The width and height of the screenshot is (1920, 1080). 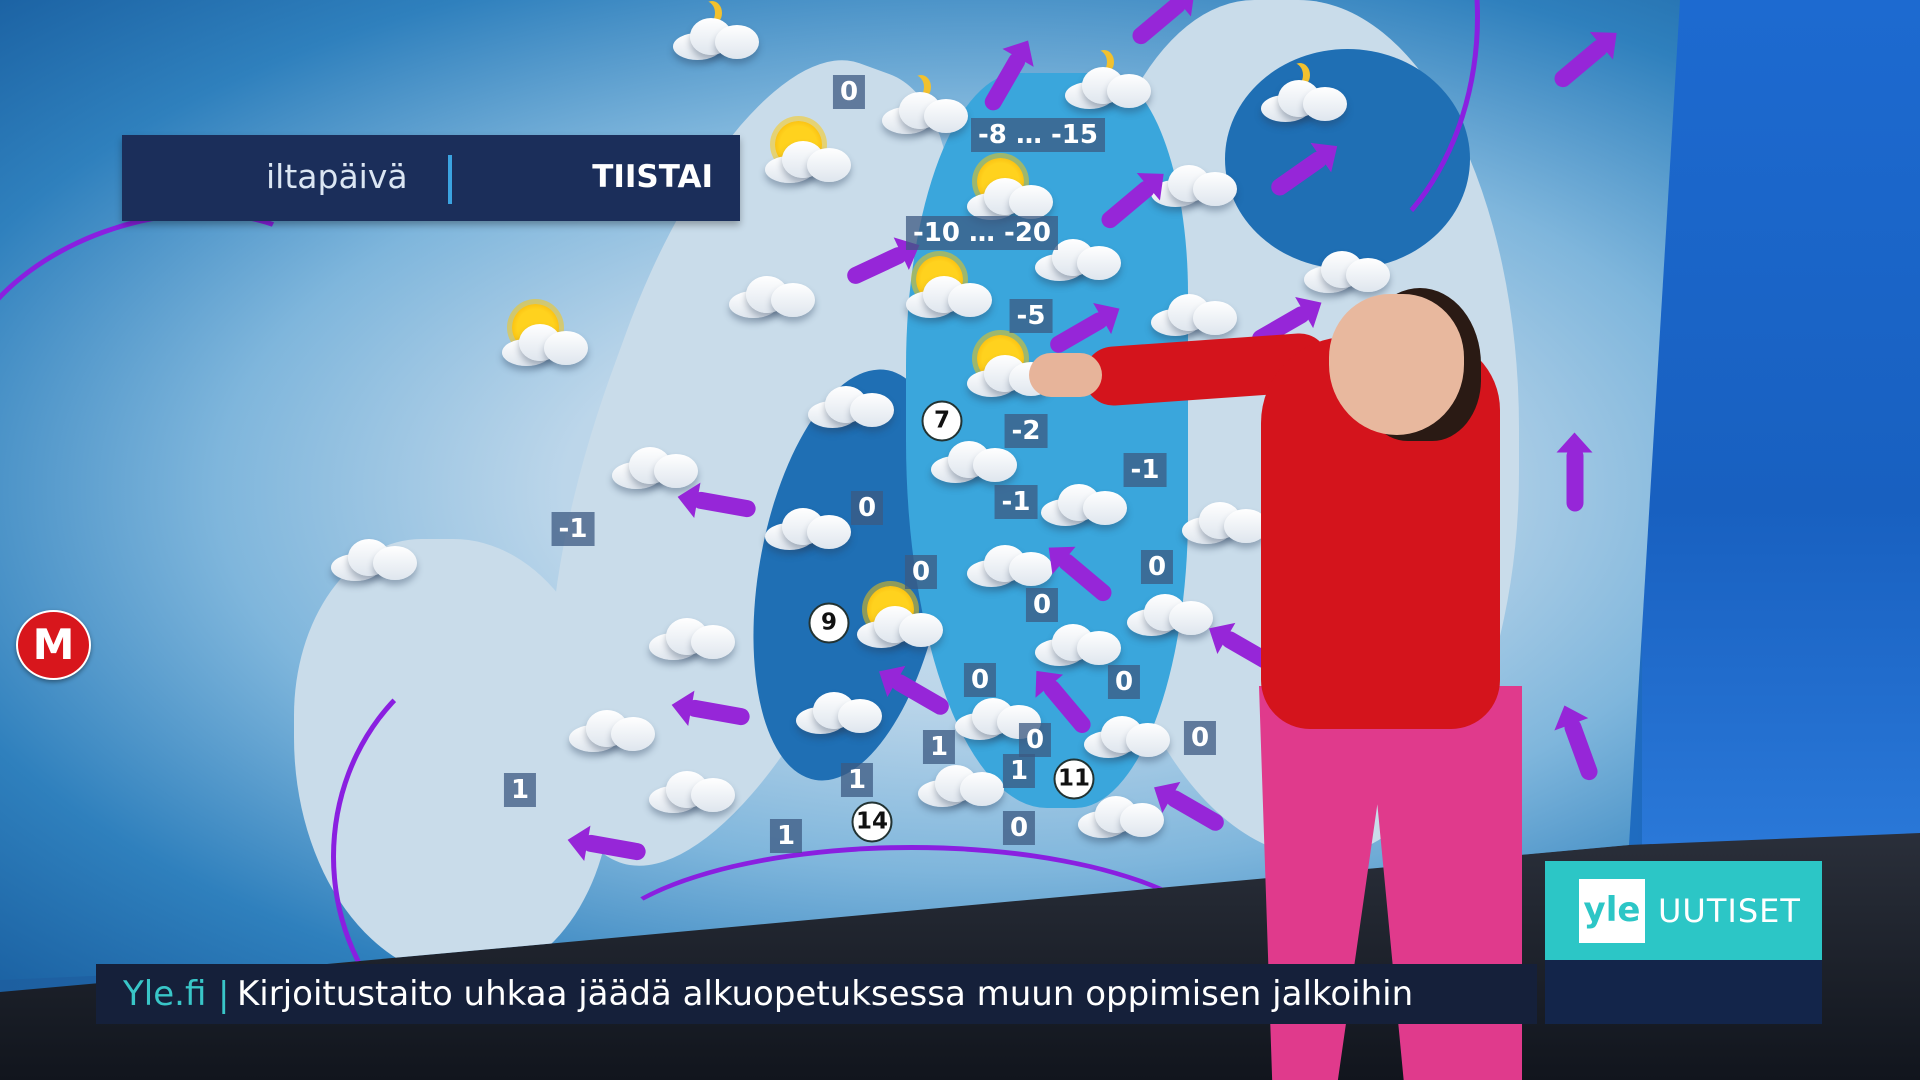 I want to click on temperature-label: -10 … -20, so click(x=982, y=233).